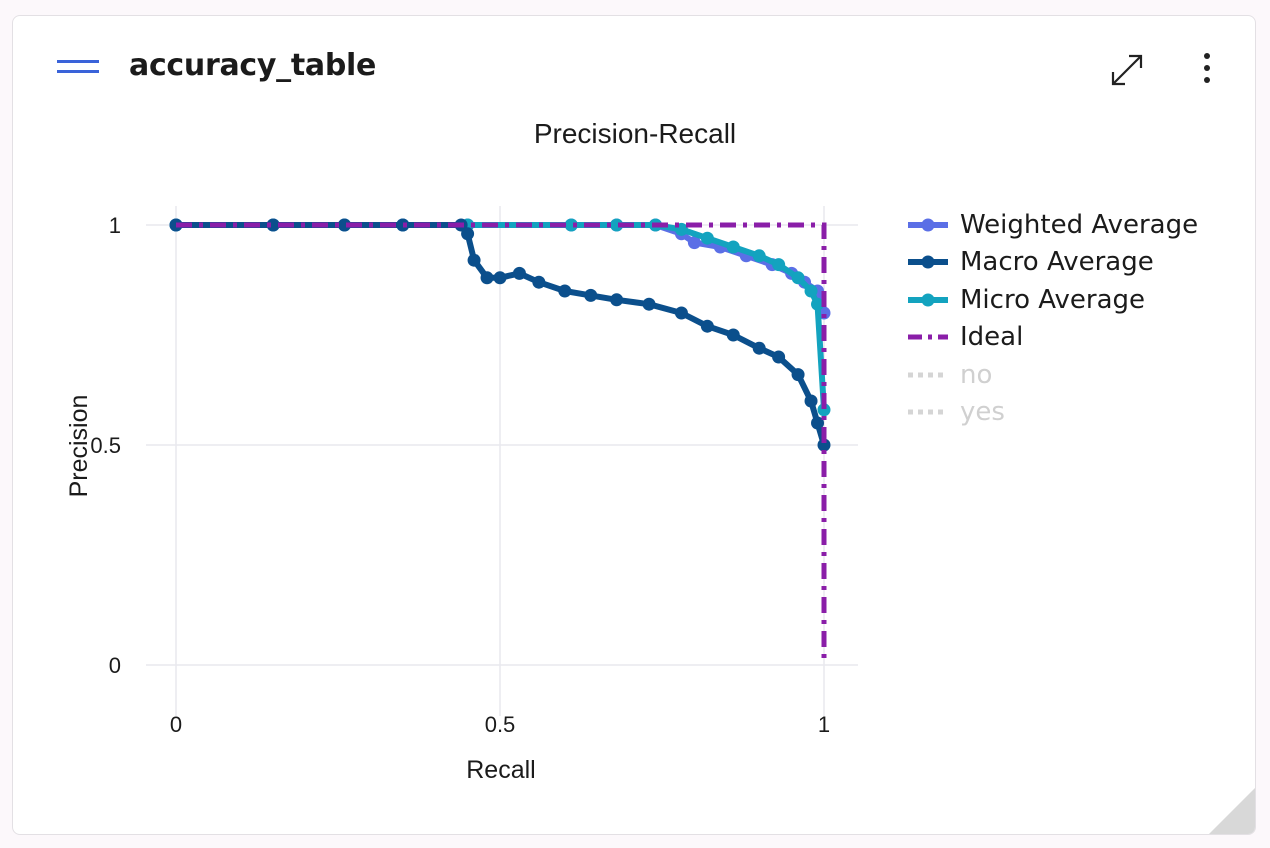  I want to click on x-tick-label: 0, so click(176, 724).